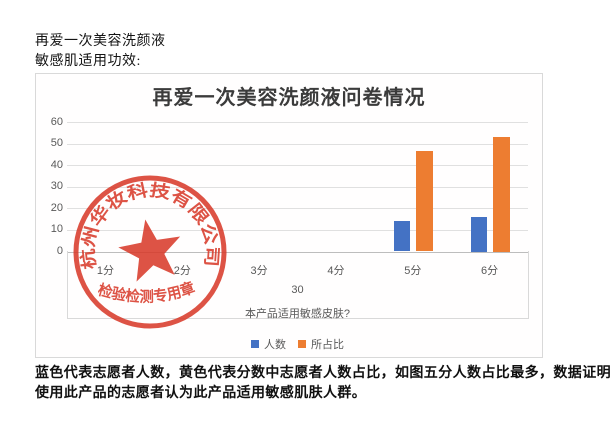 The image size is (616, 429). What do you see at coordinates (297, 252) in the screenshot?
I see `x-axis-line` at bounding box center [297, 252].